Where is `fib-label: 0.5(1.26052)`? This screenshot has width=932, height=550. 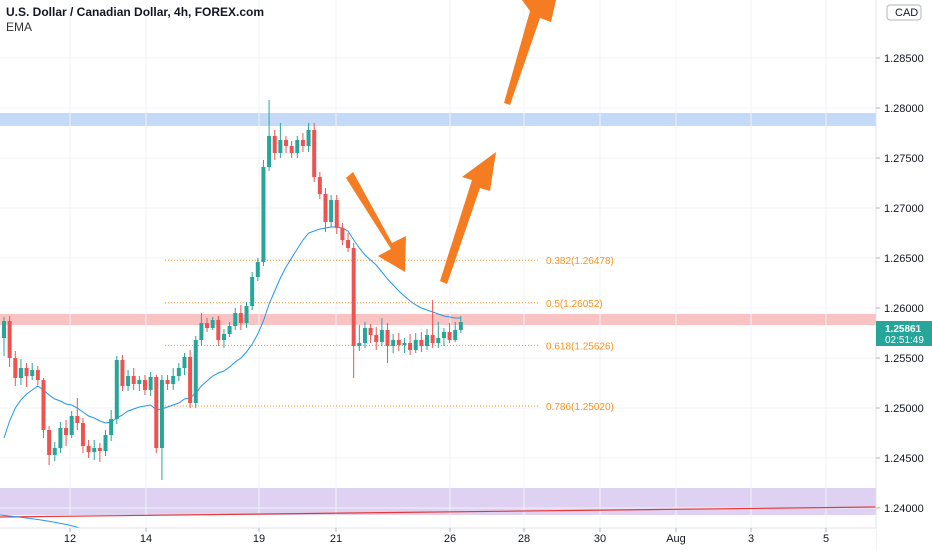 fib-label: 0.5(1.26052) is located at coordinates (574, 304).